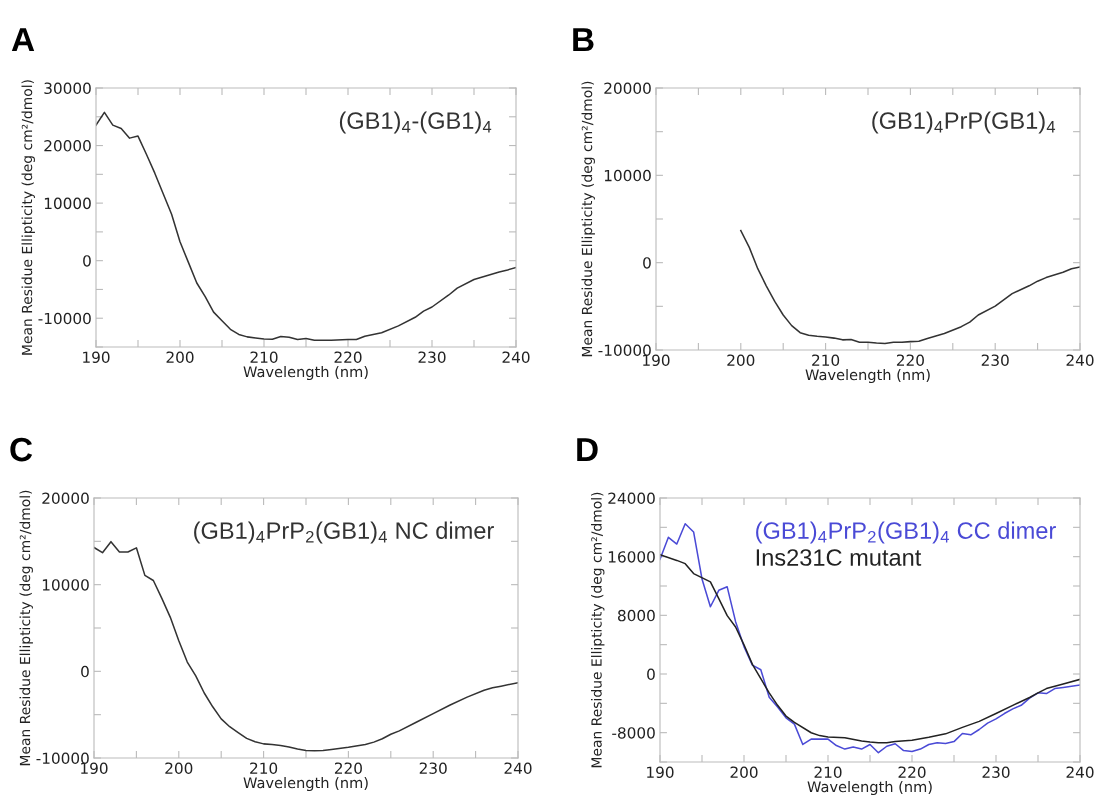 This screenshot has height=801, width=1103. Describe the element at coordinates (636, 615) in the screenshot. I see `y-tick-label: 8000` at that location.